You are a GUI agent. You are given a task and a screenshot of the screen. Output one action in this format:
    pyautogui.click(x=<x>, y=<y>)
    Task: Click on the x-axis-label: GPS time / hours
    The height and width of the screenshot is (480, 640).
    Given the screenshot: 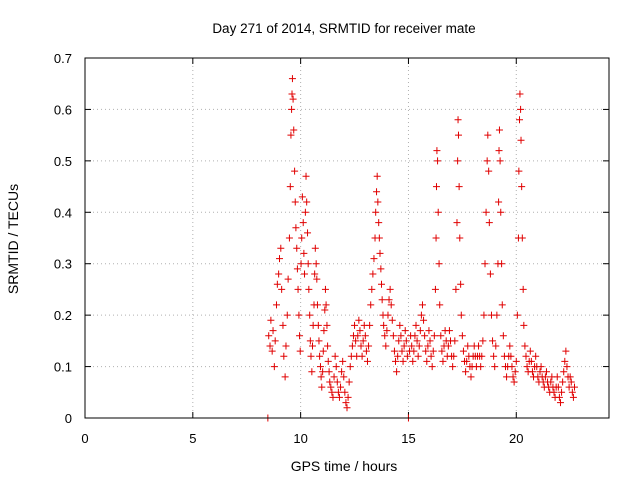 What is the action you would take?
    pyautogui.click(x=344, y=466)
    